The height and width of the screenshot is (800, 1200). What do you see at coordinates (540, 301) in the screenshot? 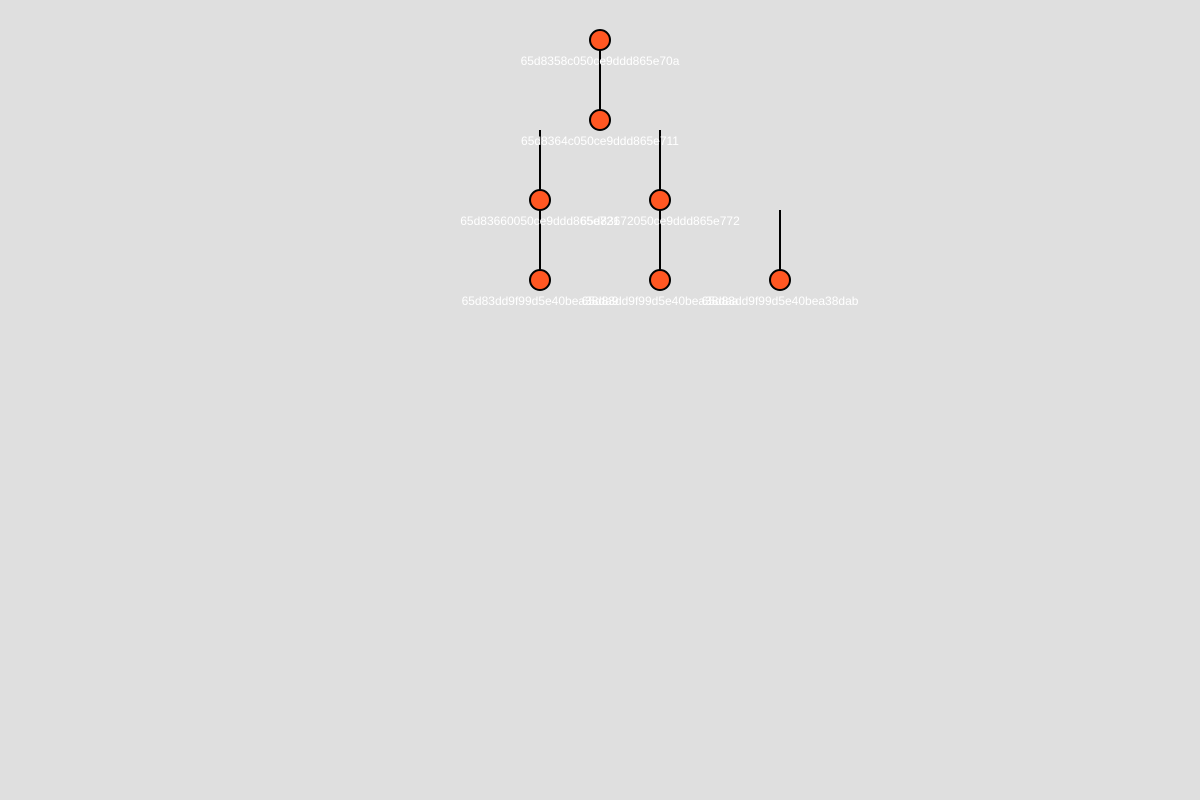
I see `tree-node-label-4: 65d83dd9f99d5e40bea38da9` at bounding box center [540, 301].